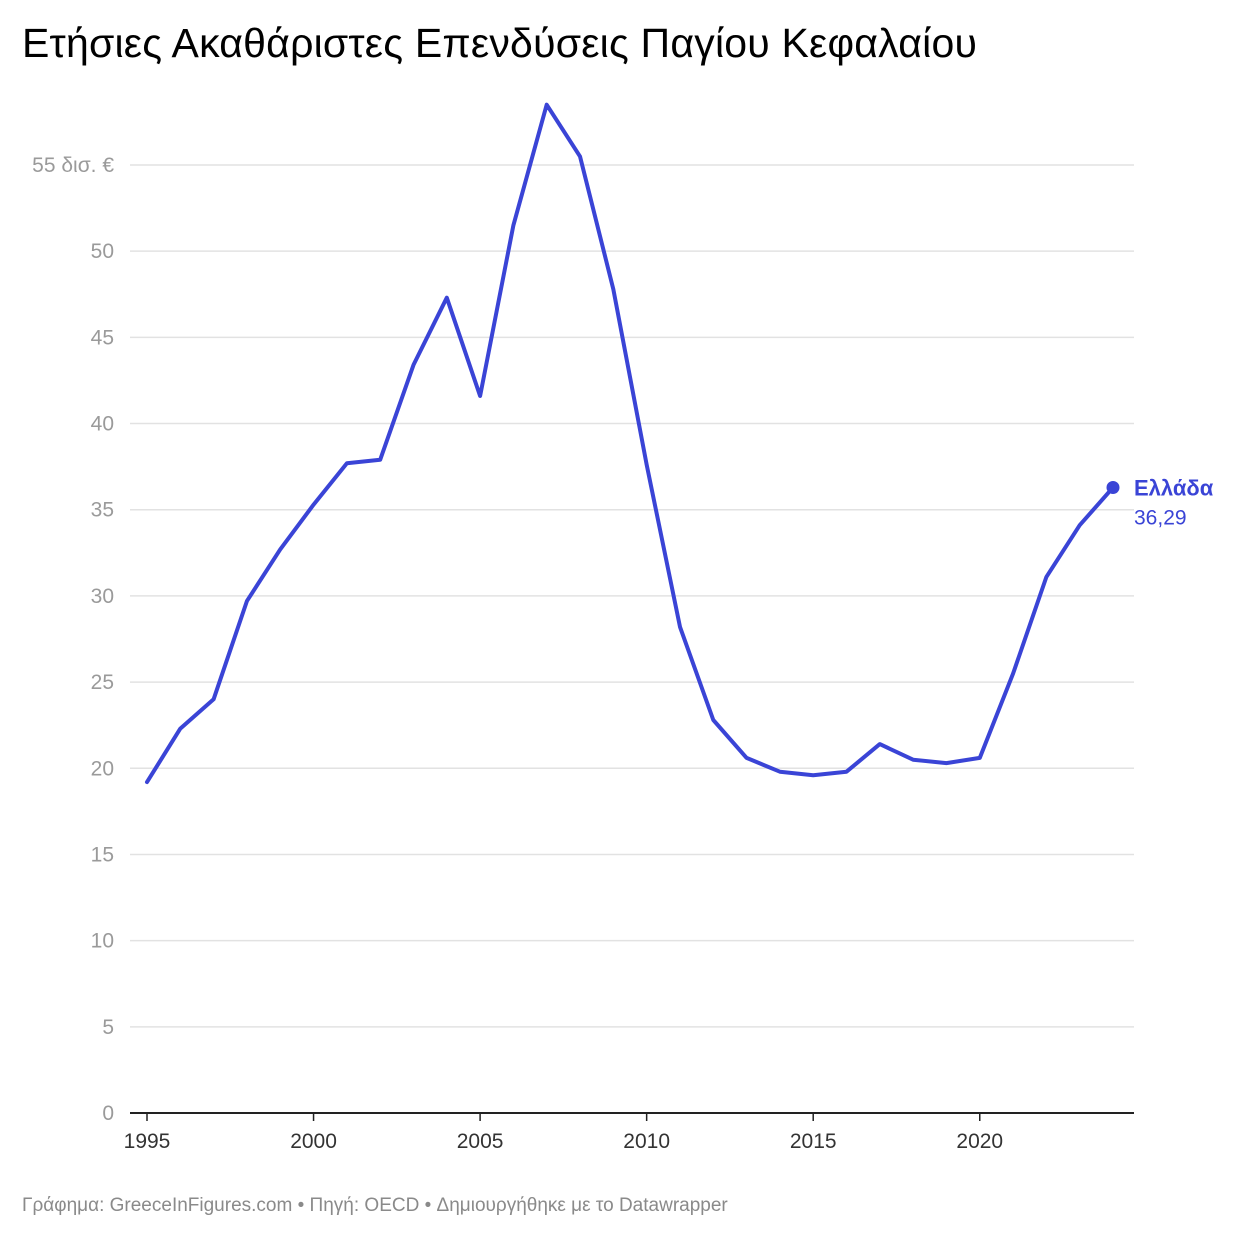 Image resolution: width=1240 pixels, height=1240 pixels. What do you see at coordinates (979, 1141) in the screenshot?
I see `x-tick-label: 2020` at bounding box center [979, 1141].